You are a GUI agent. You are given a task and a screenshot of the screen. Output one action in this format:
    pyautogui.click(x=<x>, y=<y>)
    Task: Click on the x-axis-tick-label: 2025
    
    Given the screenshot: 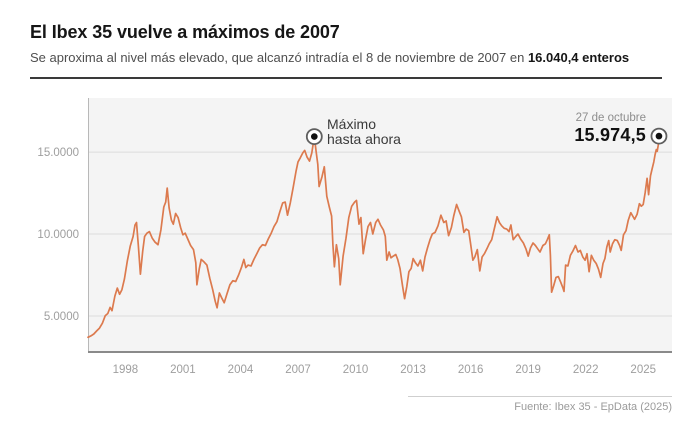 What is the action you would take?
    pyautogui.click(x=643, y=370)
    